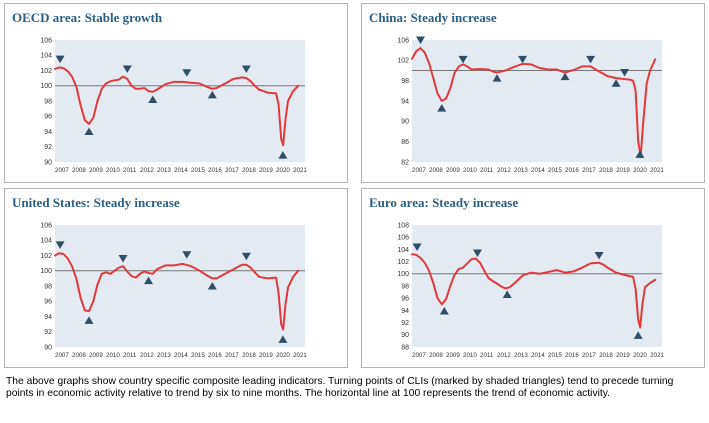  I want to click on chart-title: Euro area: Steady increase, so click(444, 202).